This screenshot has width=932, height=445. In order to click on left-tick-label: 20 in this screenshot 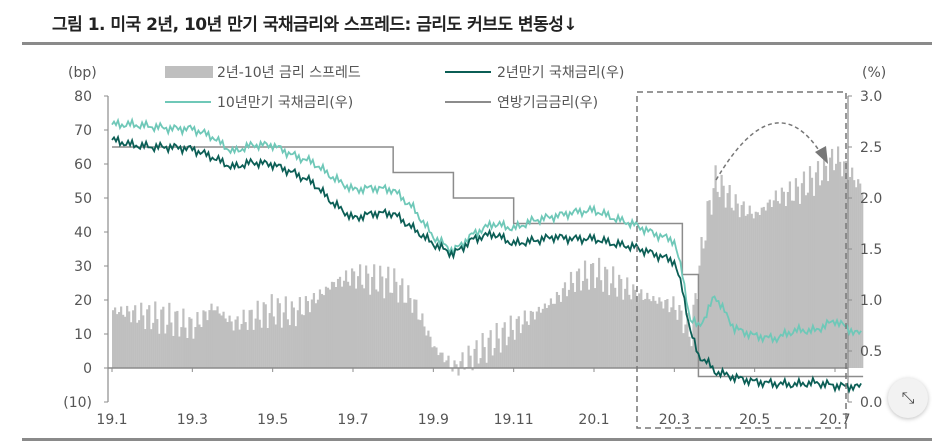, I will do `click(83, 301)`.